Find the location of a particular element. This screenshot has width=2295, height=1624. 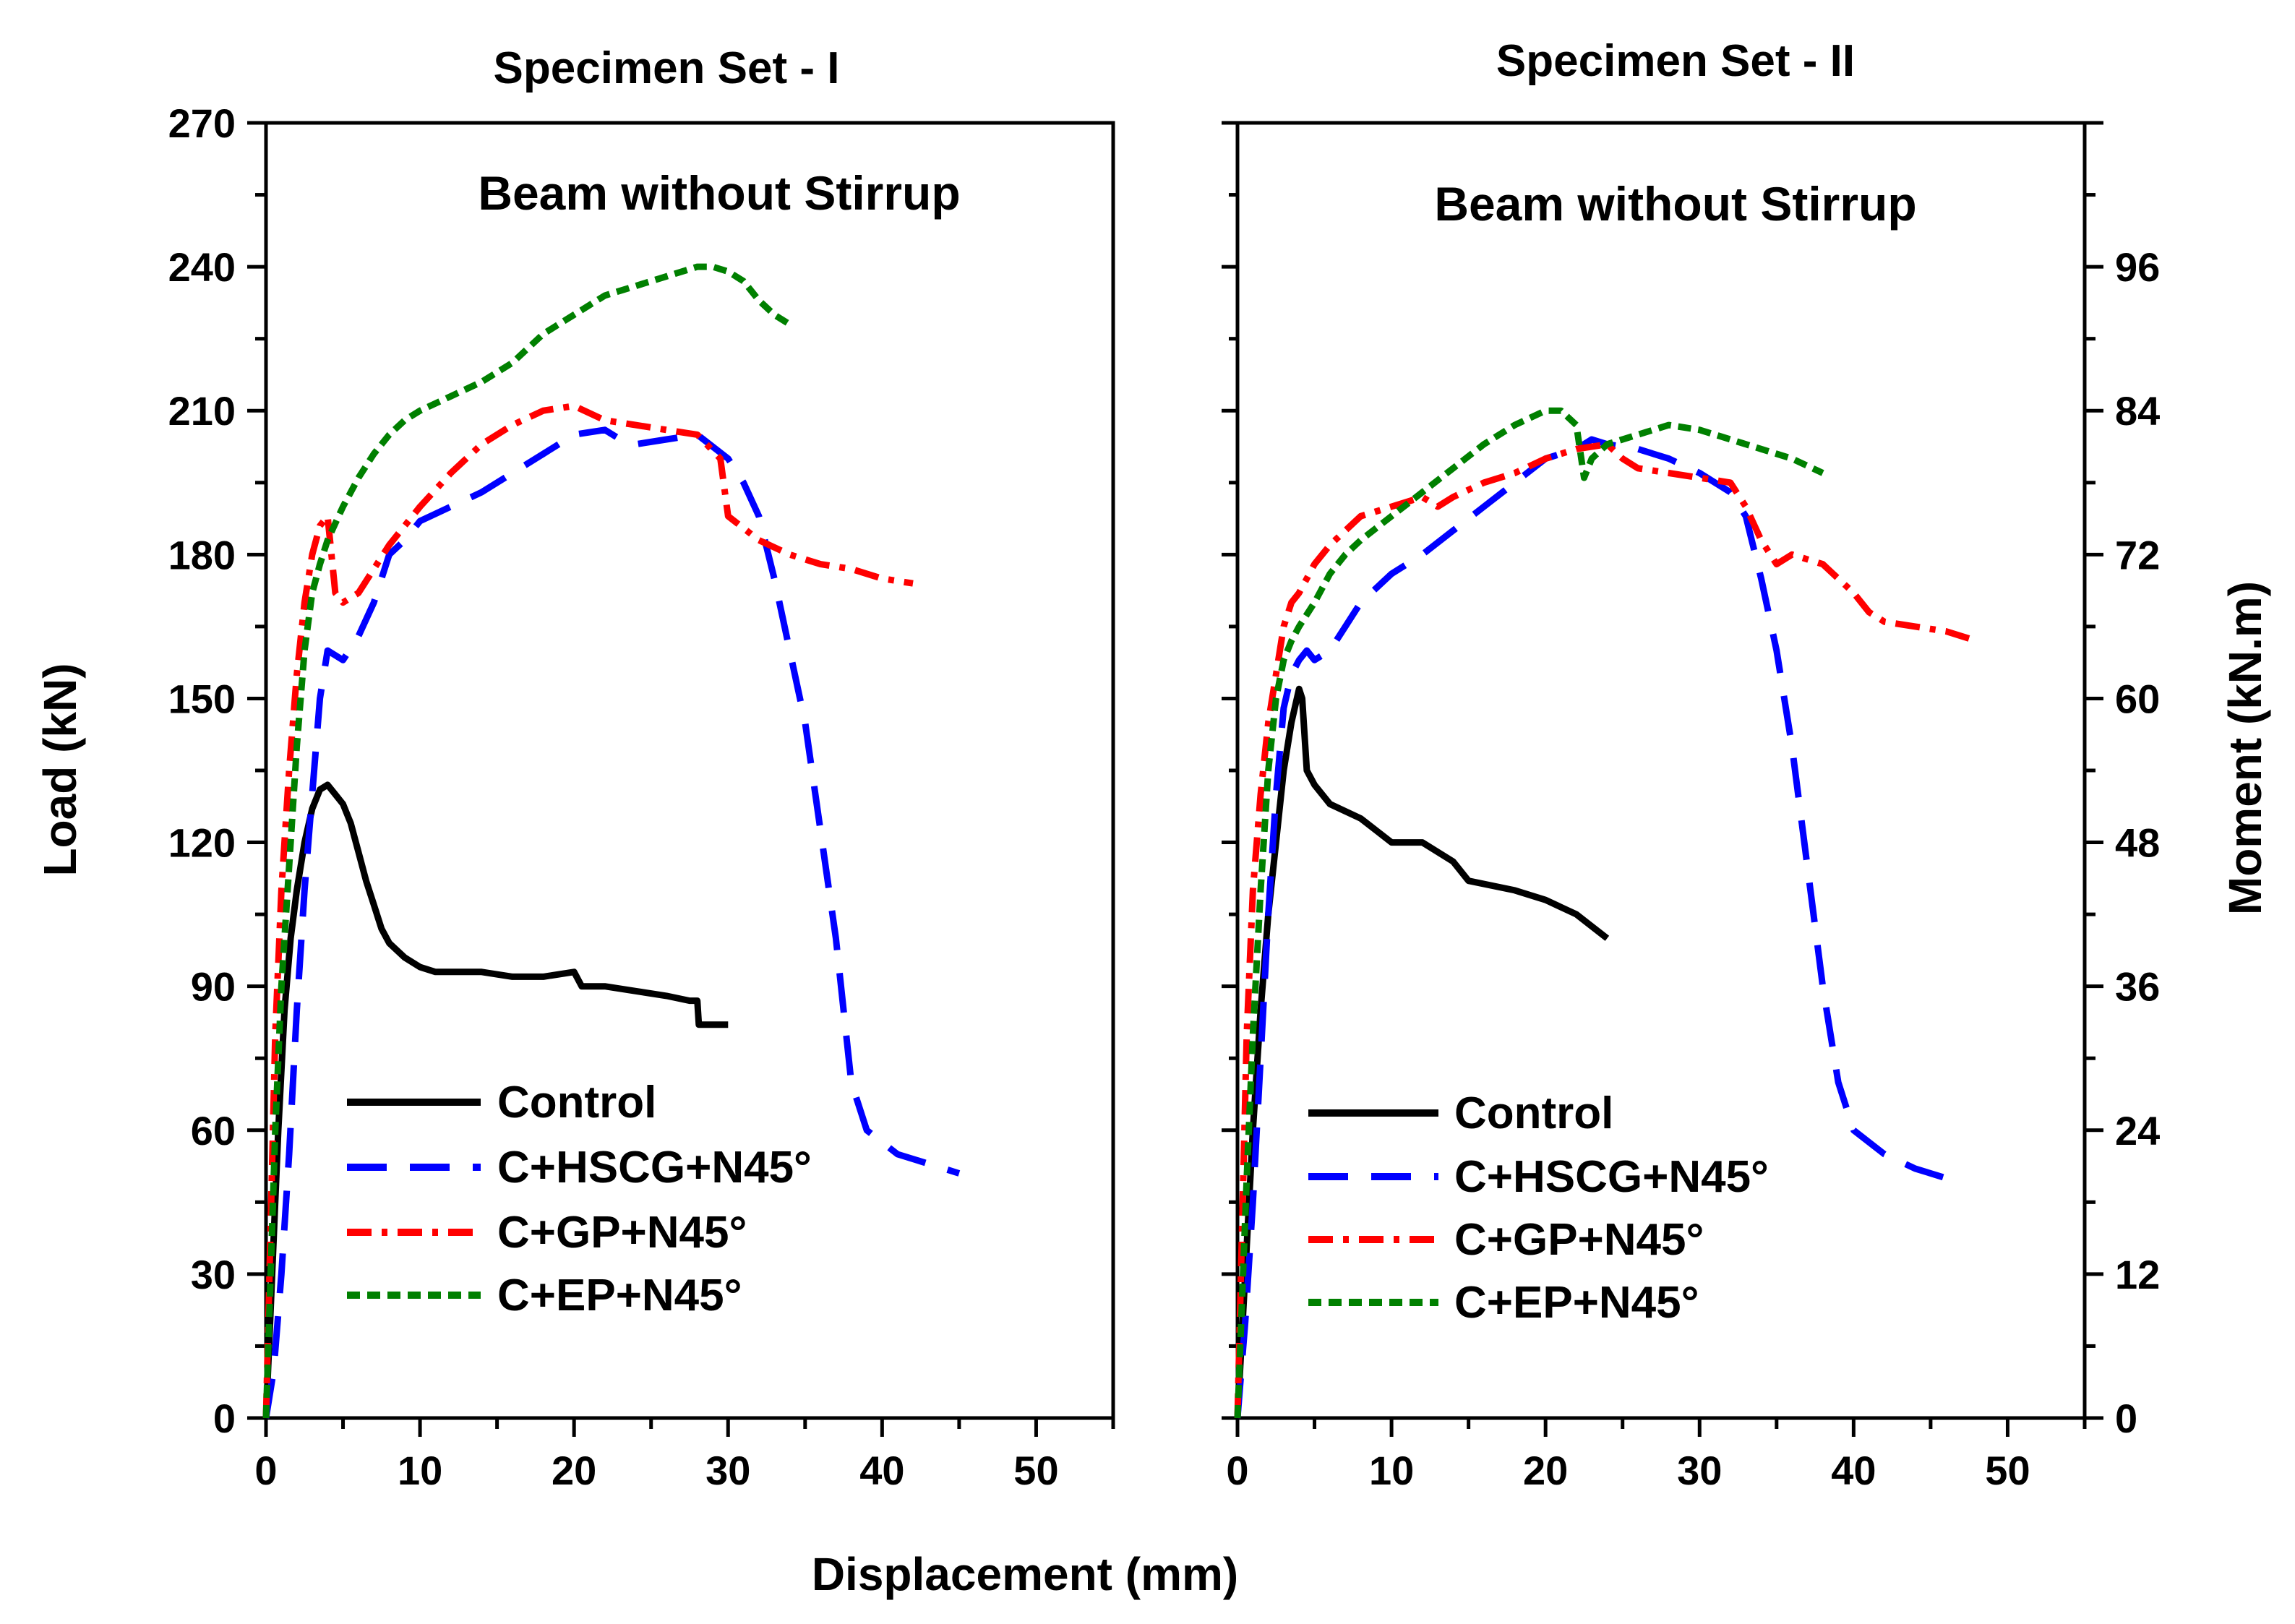

series-line-control is located at coordinates (495, 1100).